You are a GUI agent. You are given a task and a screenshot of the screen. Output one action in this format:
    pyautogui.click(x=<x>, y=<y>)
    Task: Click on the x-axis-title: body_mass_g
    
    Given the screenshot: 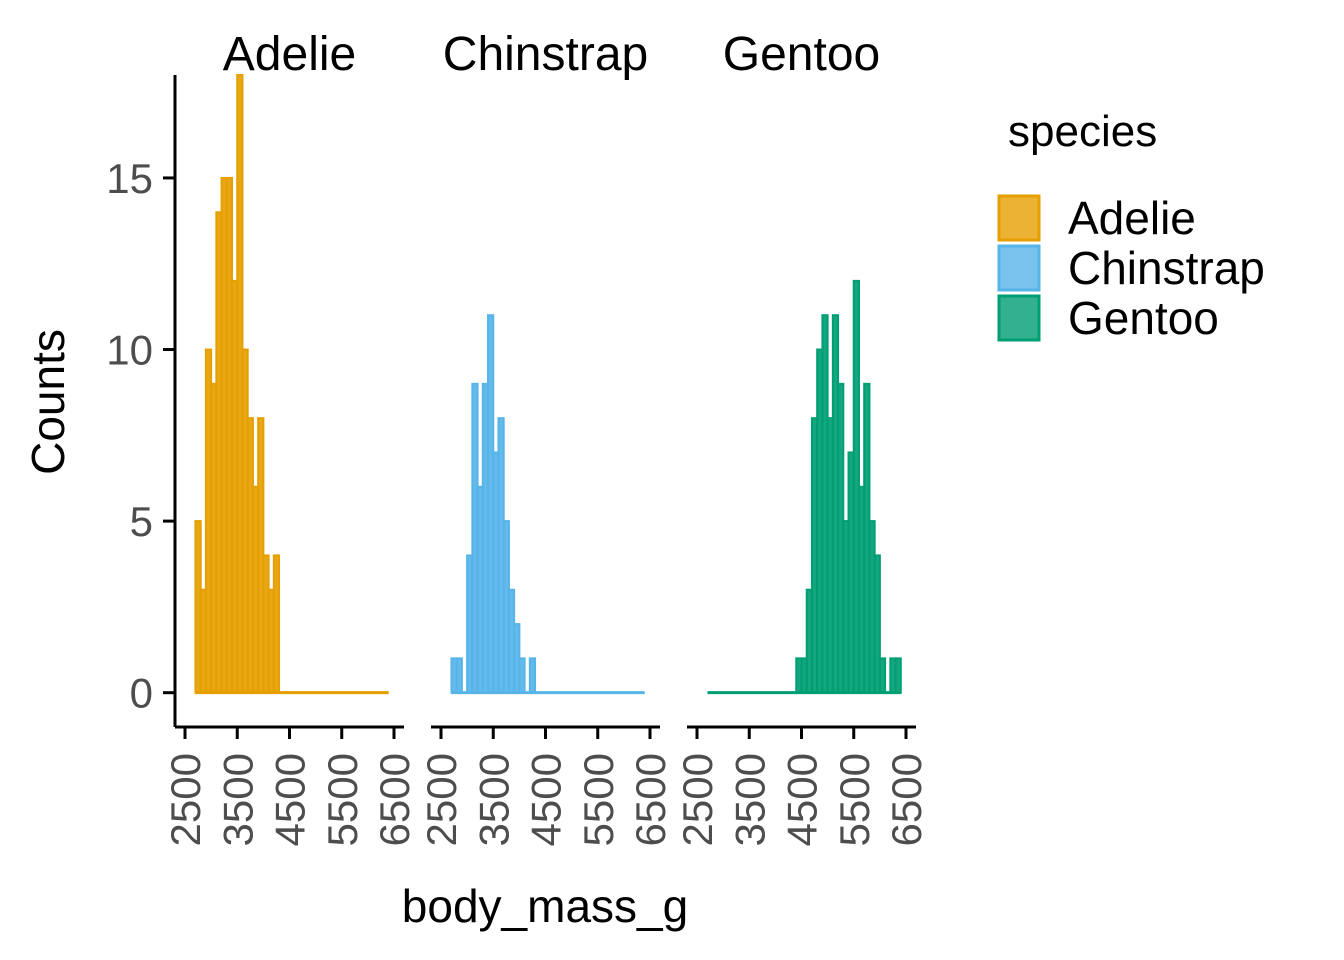 What is the action you would take?
    pyautogui.click(x=545, y=906)
    